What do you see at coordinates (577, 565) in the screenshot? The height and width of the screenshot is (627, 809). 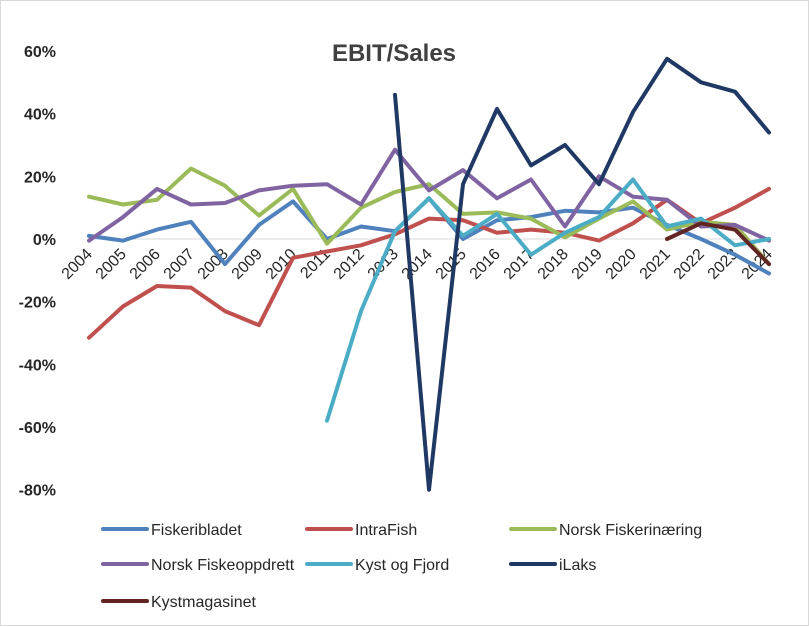 I see `legend-label: iLaks` at bounding box center [577, 565].